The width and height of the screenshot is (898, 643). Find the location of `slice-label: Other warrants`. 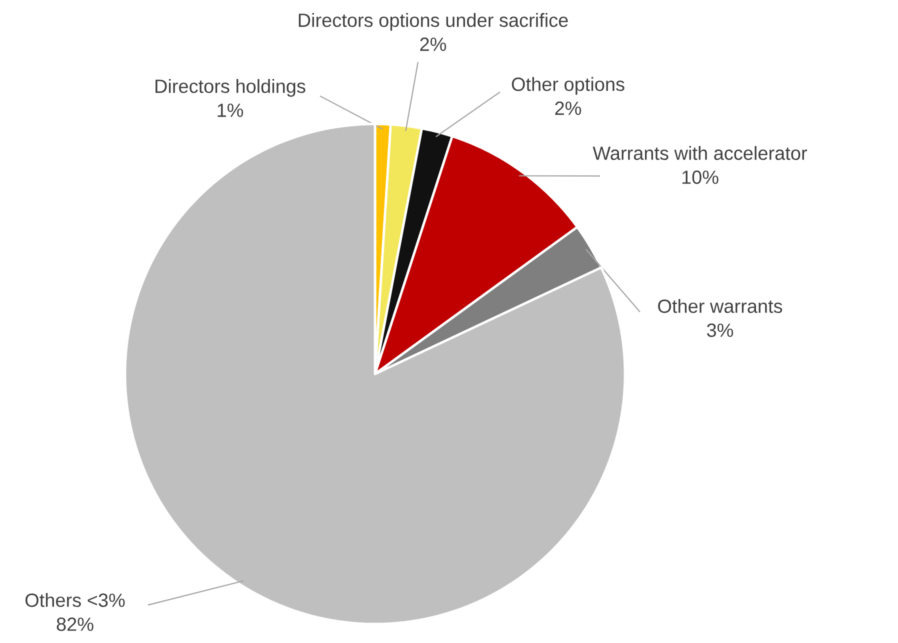

slice-label: Other warrants is located at coordinates (720, 306).